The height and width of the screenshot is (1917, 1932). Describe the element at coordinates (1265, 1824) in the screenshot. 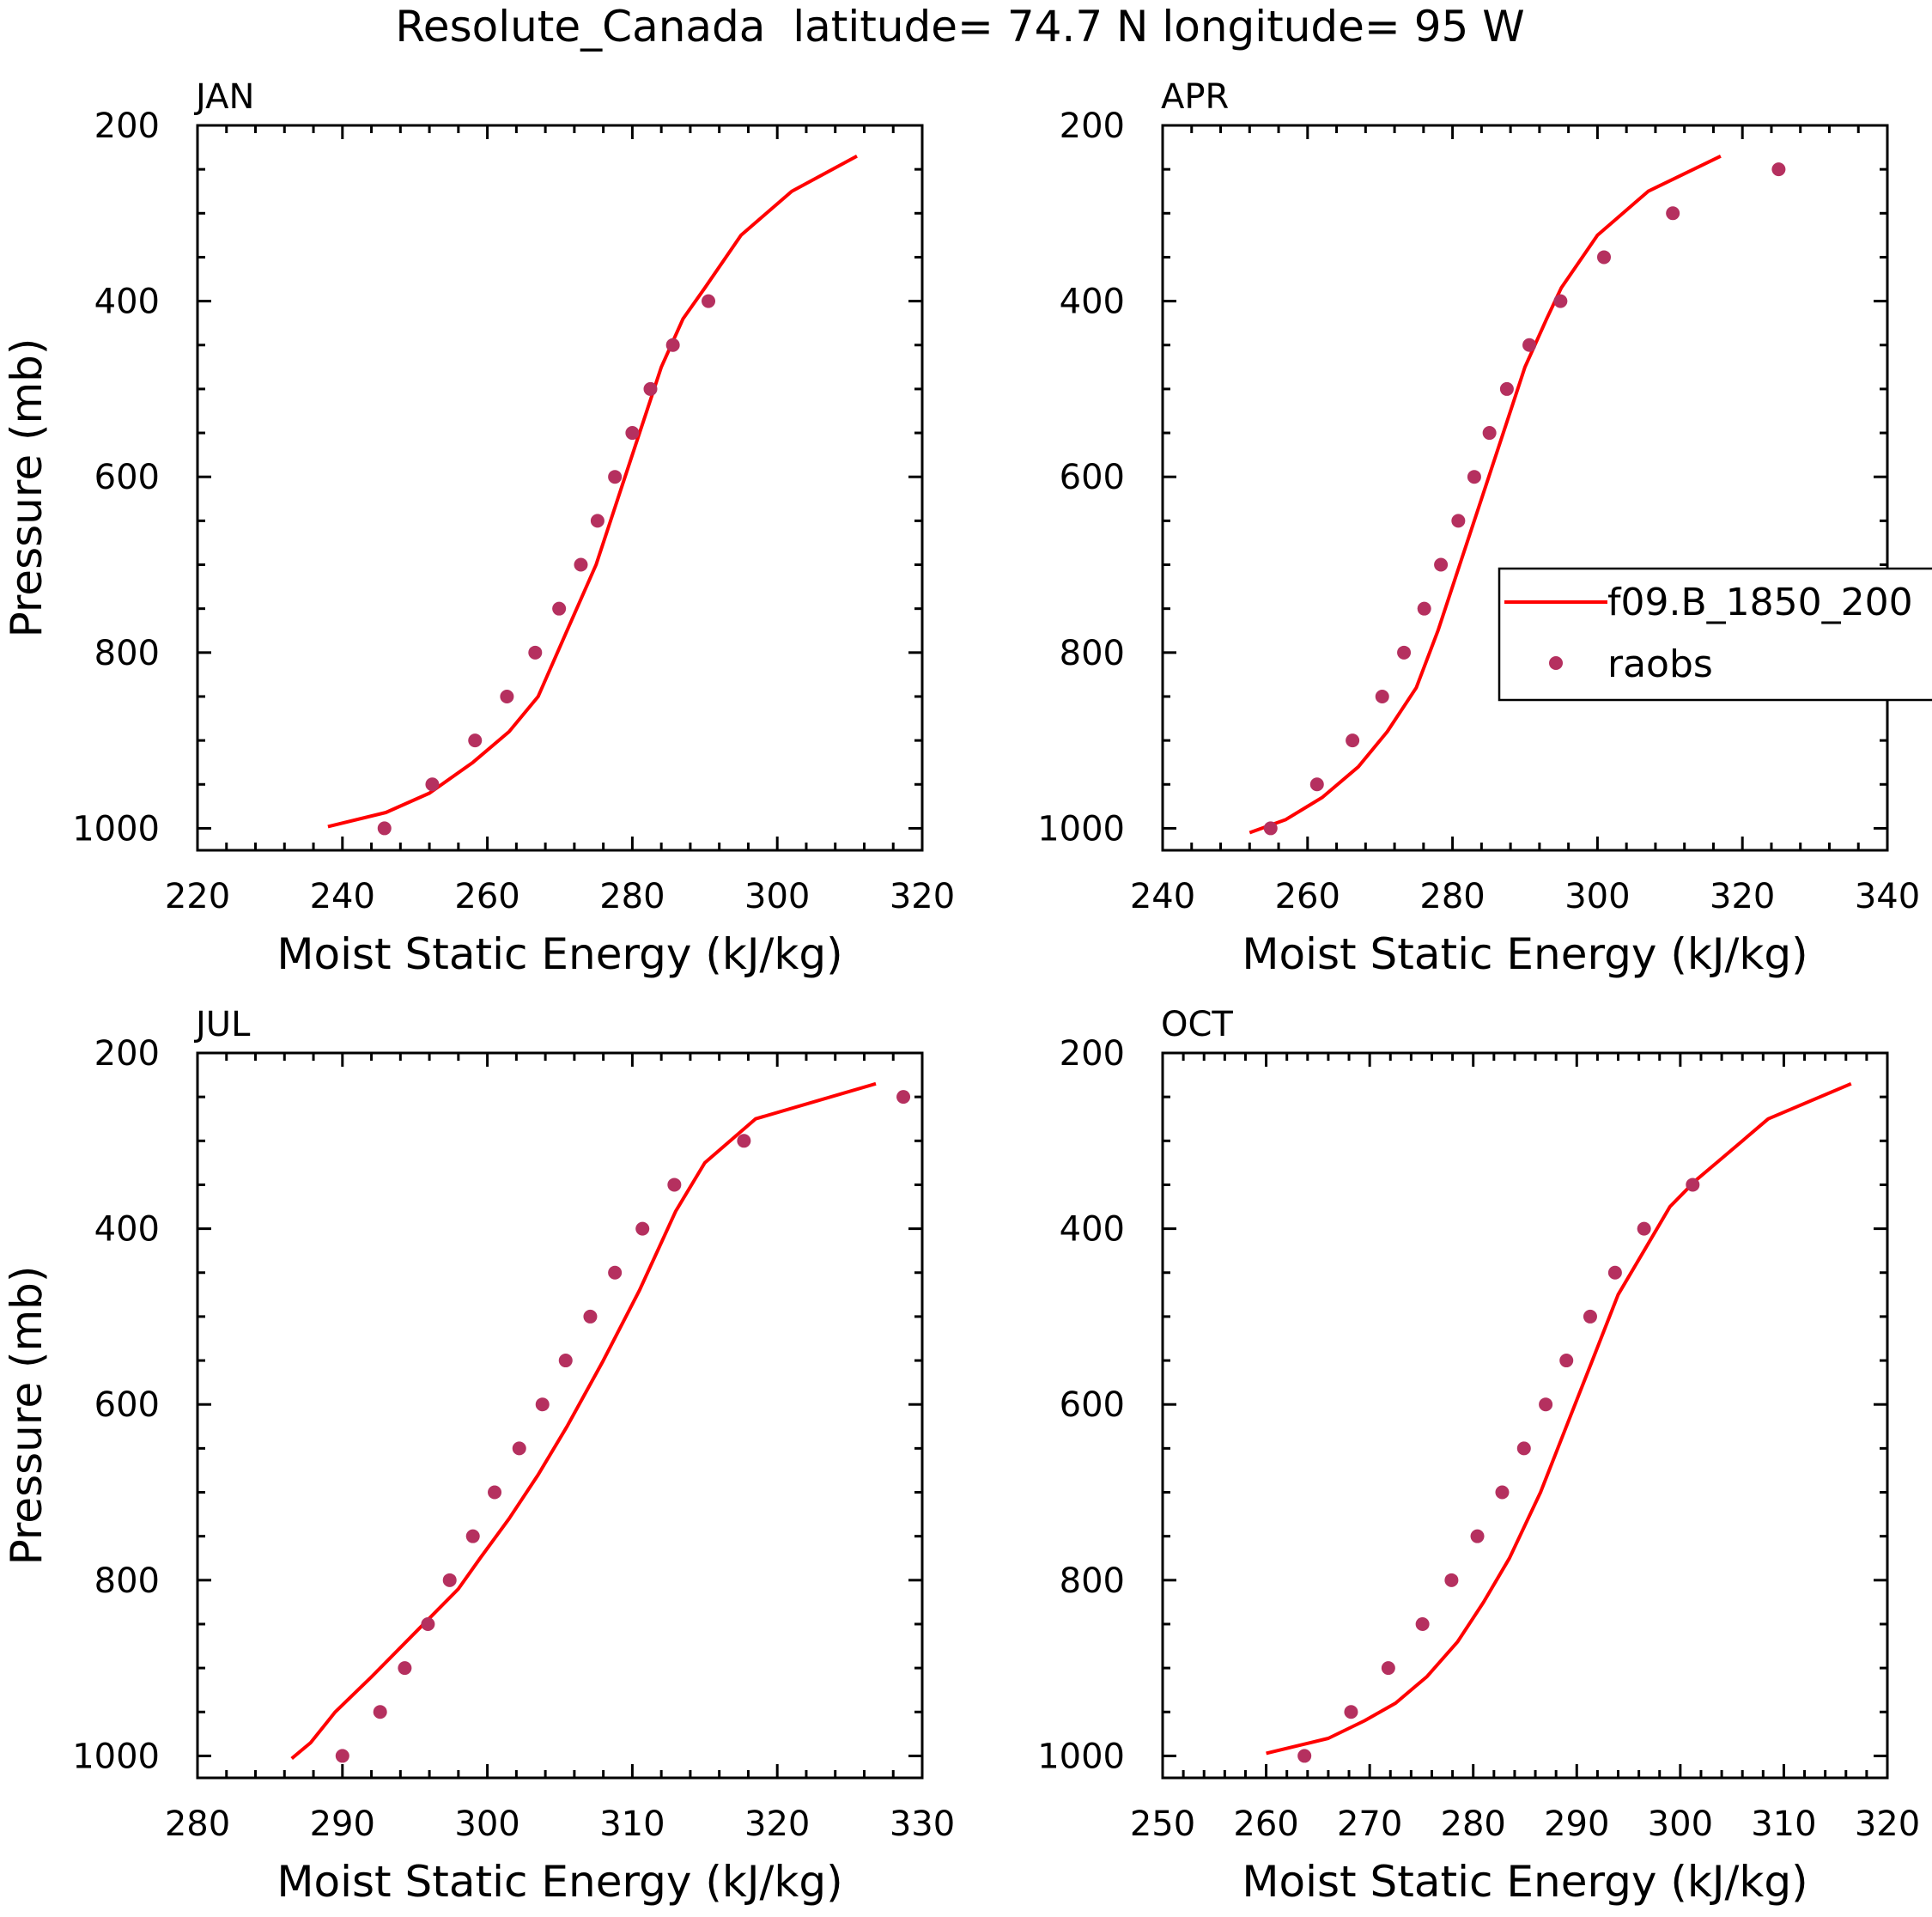

I see `x-tick-label: 260` at that location.